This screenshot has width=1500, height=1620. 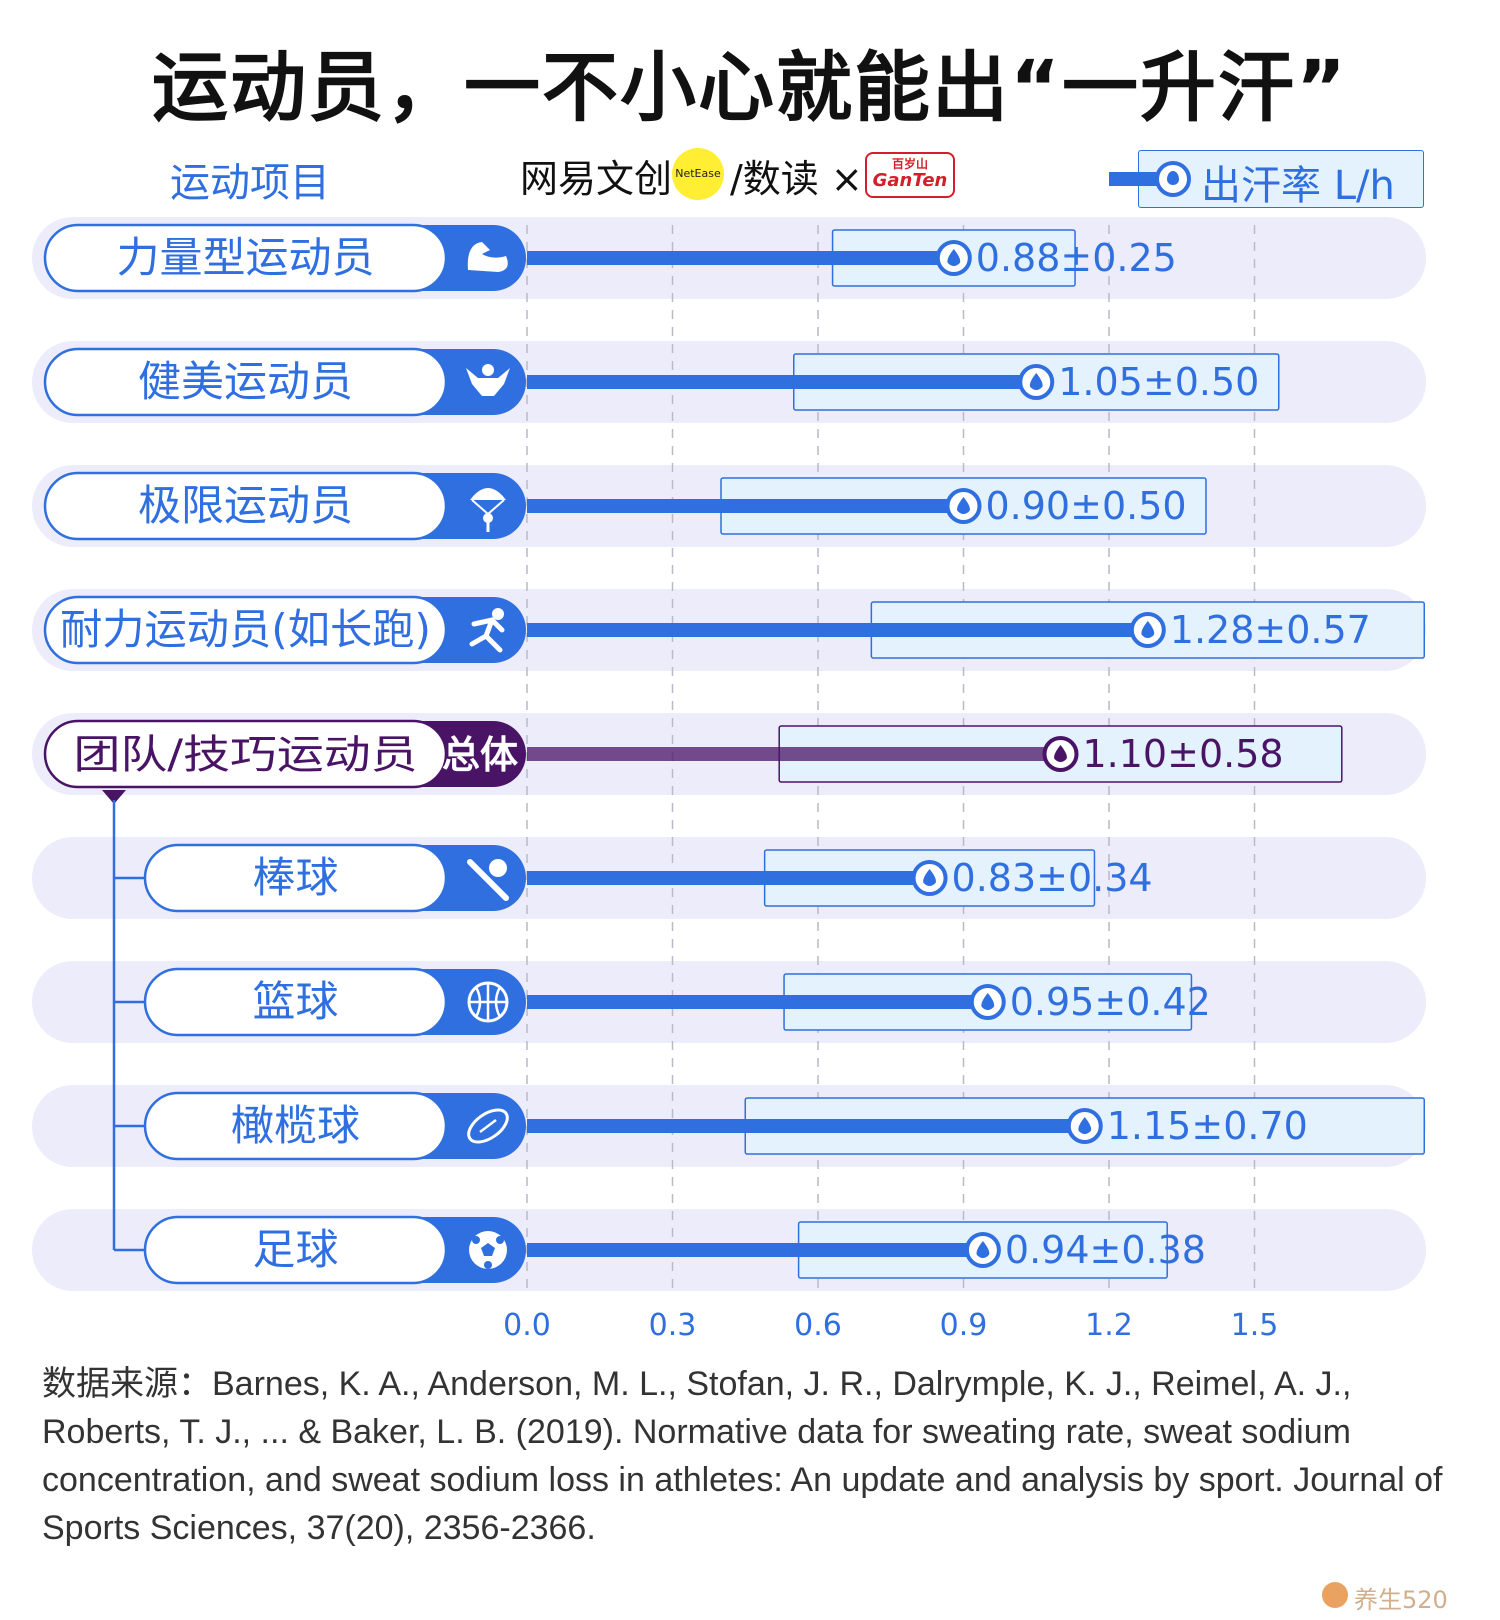 I want to click on value-label: 0.94±0.38, so click(x=1105, y=1250).